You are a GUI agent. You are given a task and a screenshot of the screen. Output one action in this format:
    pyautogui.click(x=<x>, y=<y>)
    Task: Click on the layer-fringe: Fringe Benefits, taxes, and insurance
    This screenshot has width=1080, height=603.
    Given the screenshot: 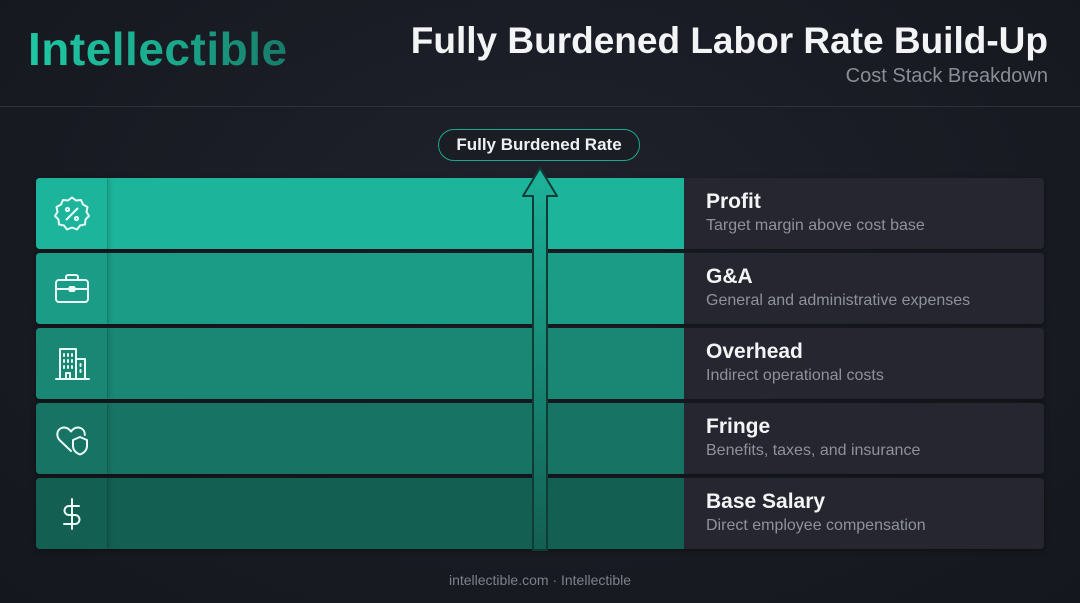 What is the action you would take?
    pyautogui.click(x=540, y=438)
    